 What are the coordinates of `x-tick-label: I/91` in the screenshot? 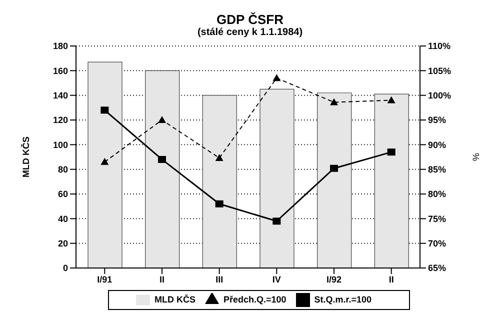 It's located at (104, 279).